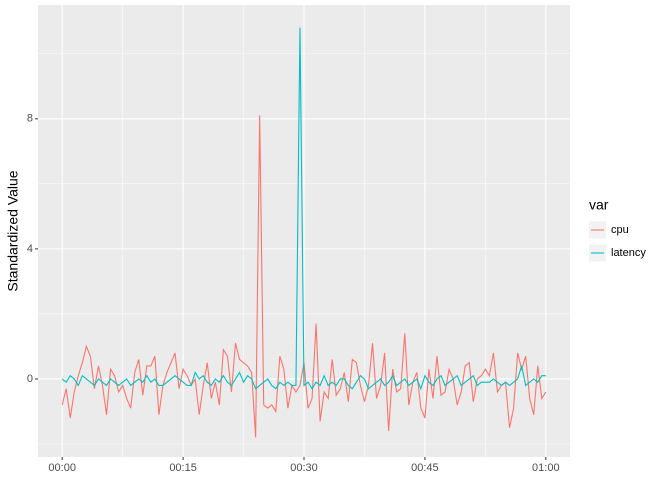 The height and width of the screenshot is (480, 672). What do you see at coordinates (599, 205) in the screenshot?
I see `legend-title: var` at bounding box center [599, 205].